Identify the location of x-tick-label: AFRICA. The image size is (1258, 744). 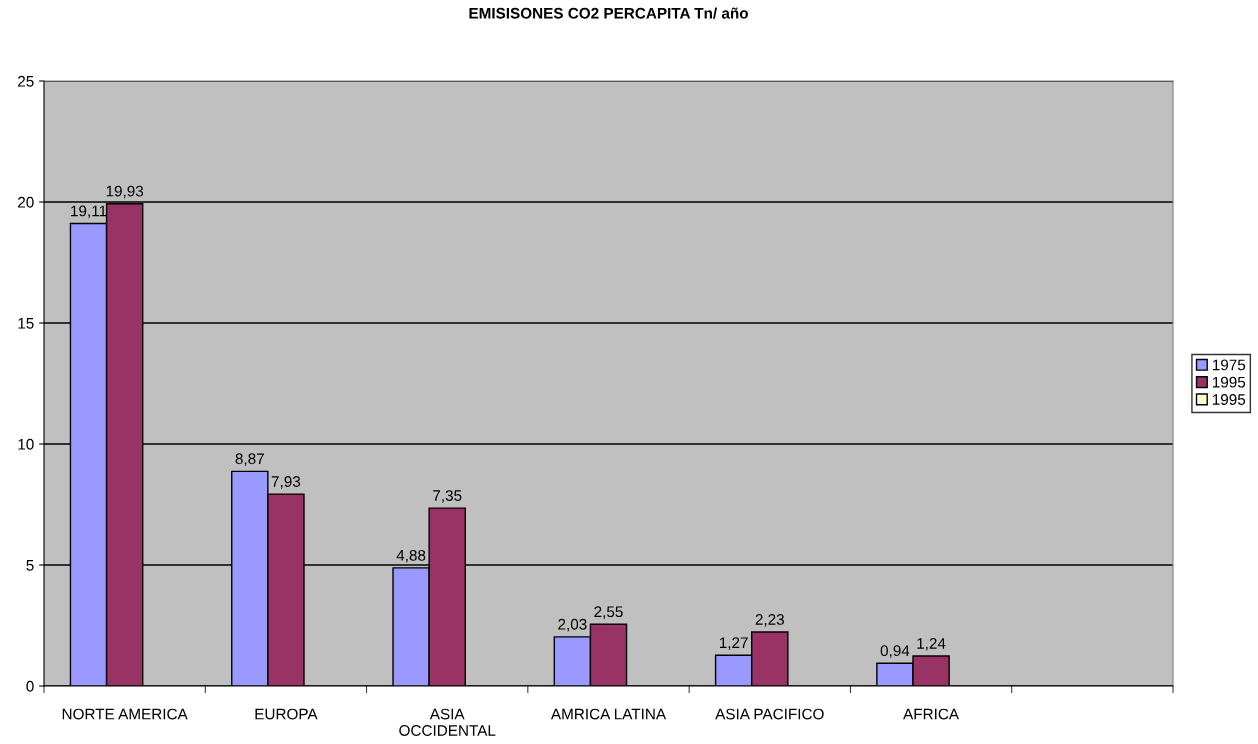
(931, 714).